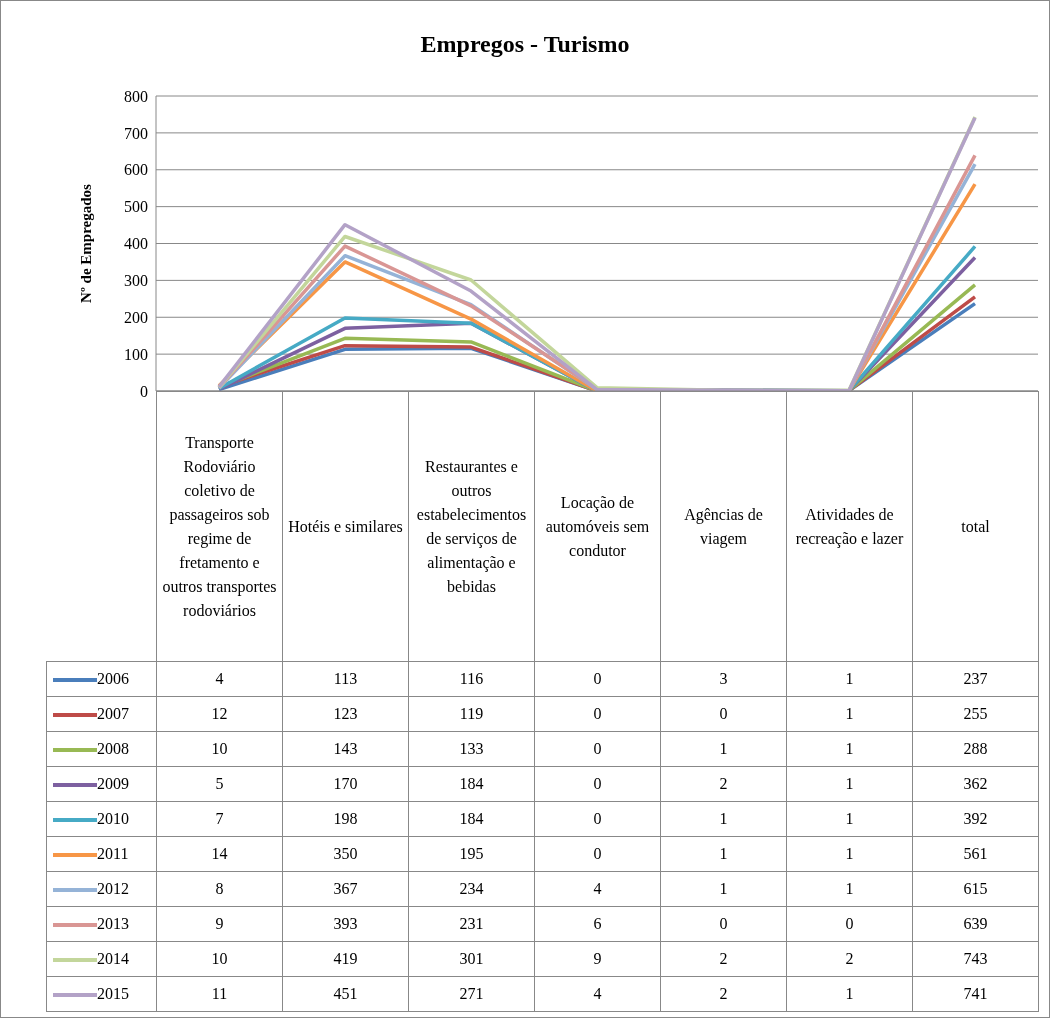  I want to click on data-label: 198, so click(345, 819).